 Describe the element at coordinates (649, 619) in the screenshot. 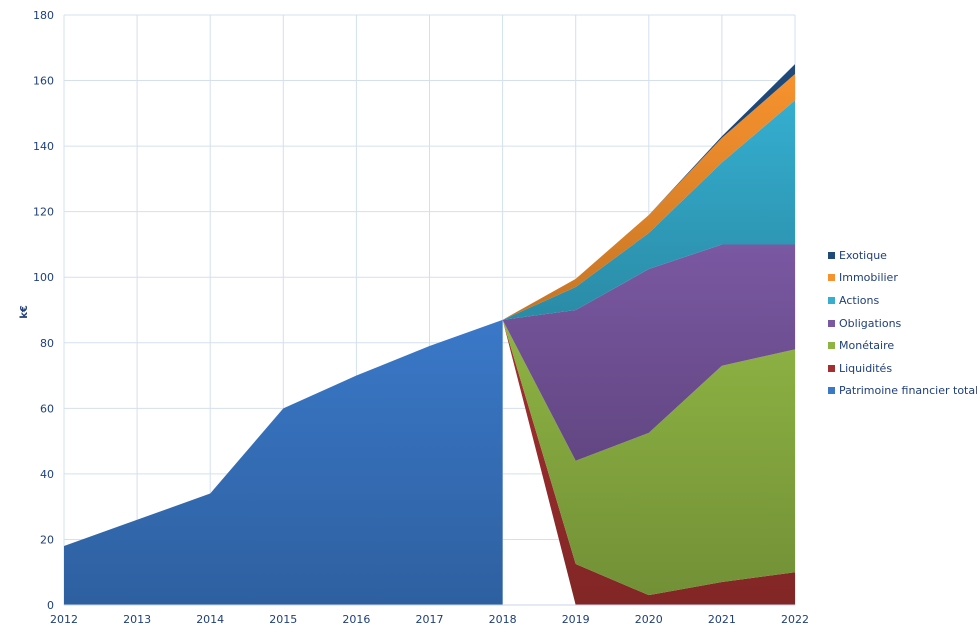

I see `x-tick-label: 2020` at that location.